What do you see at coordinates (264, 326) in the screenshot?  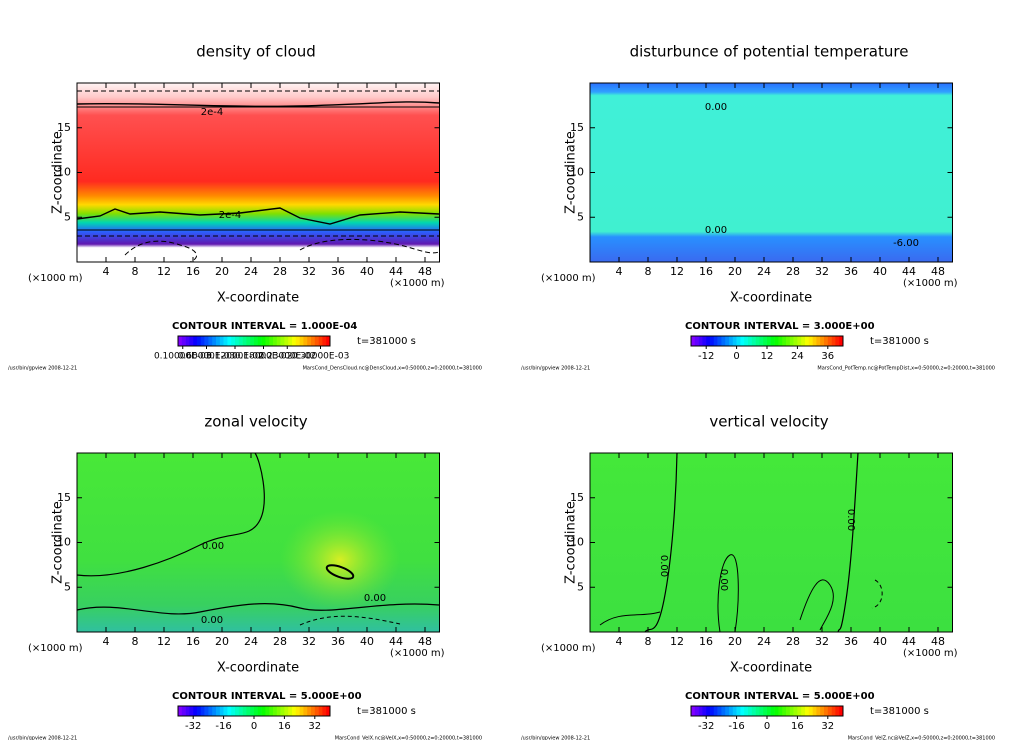 I see `contour-interval: CONTOUR INTERVAL = 1.000E-04` at bounding box center [264, 326].